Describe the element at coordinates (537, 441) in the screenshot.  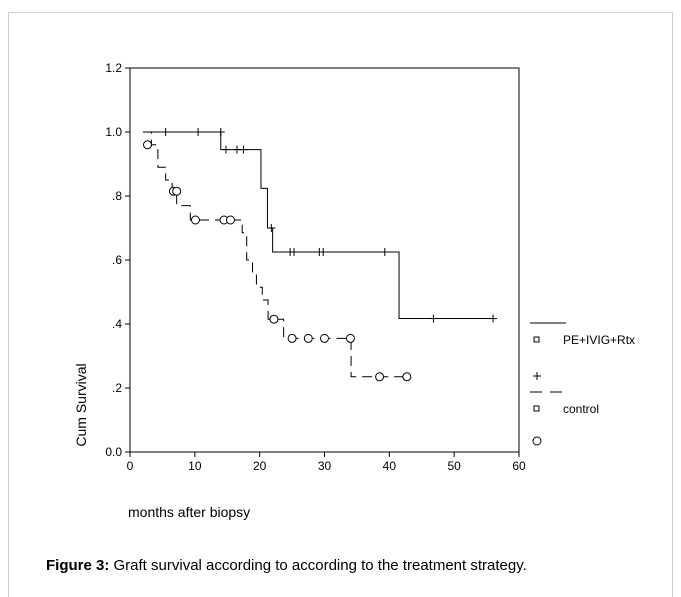
I see `legend-circle-marker` at that location.